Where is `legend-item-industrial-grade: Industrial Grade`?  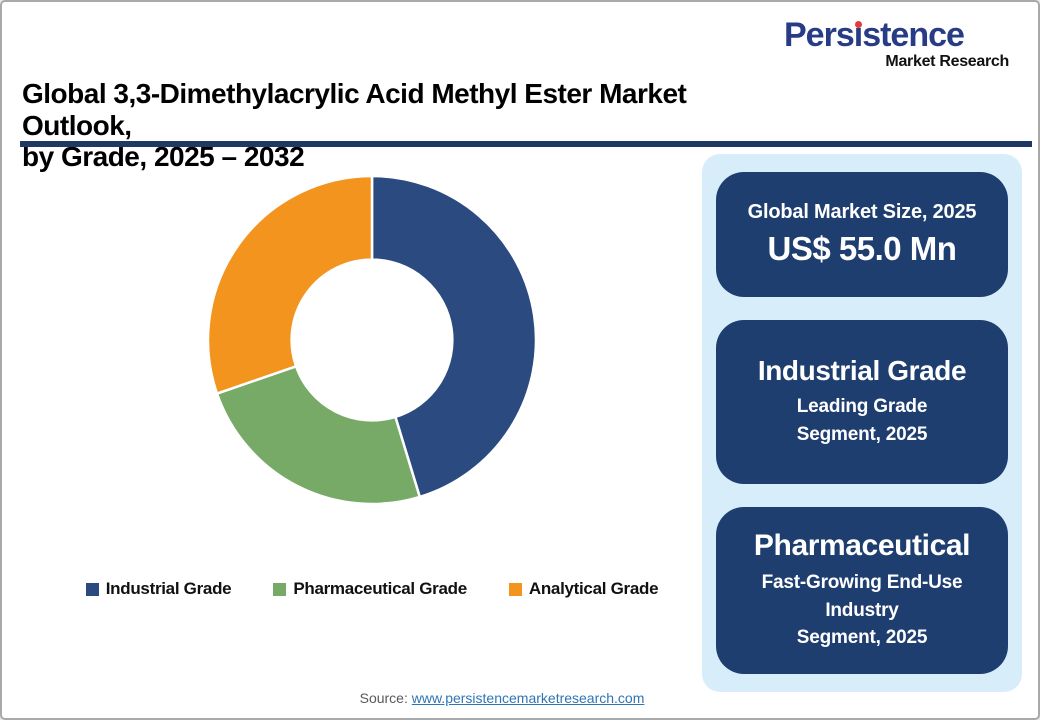 legend-item-industrial-grade: Industrial Grade is located at coordinates (158, 589).